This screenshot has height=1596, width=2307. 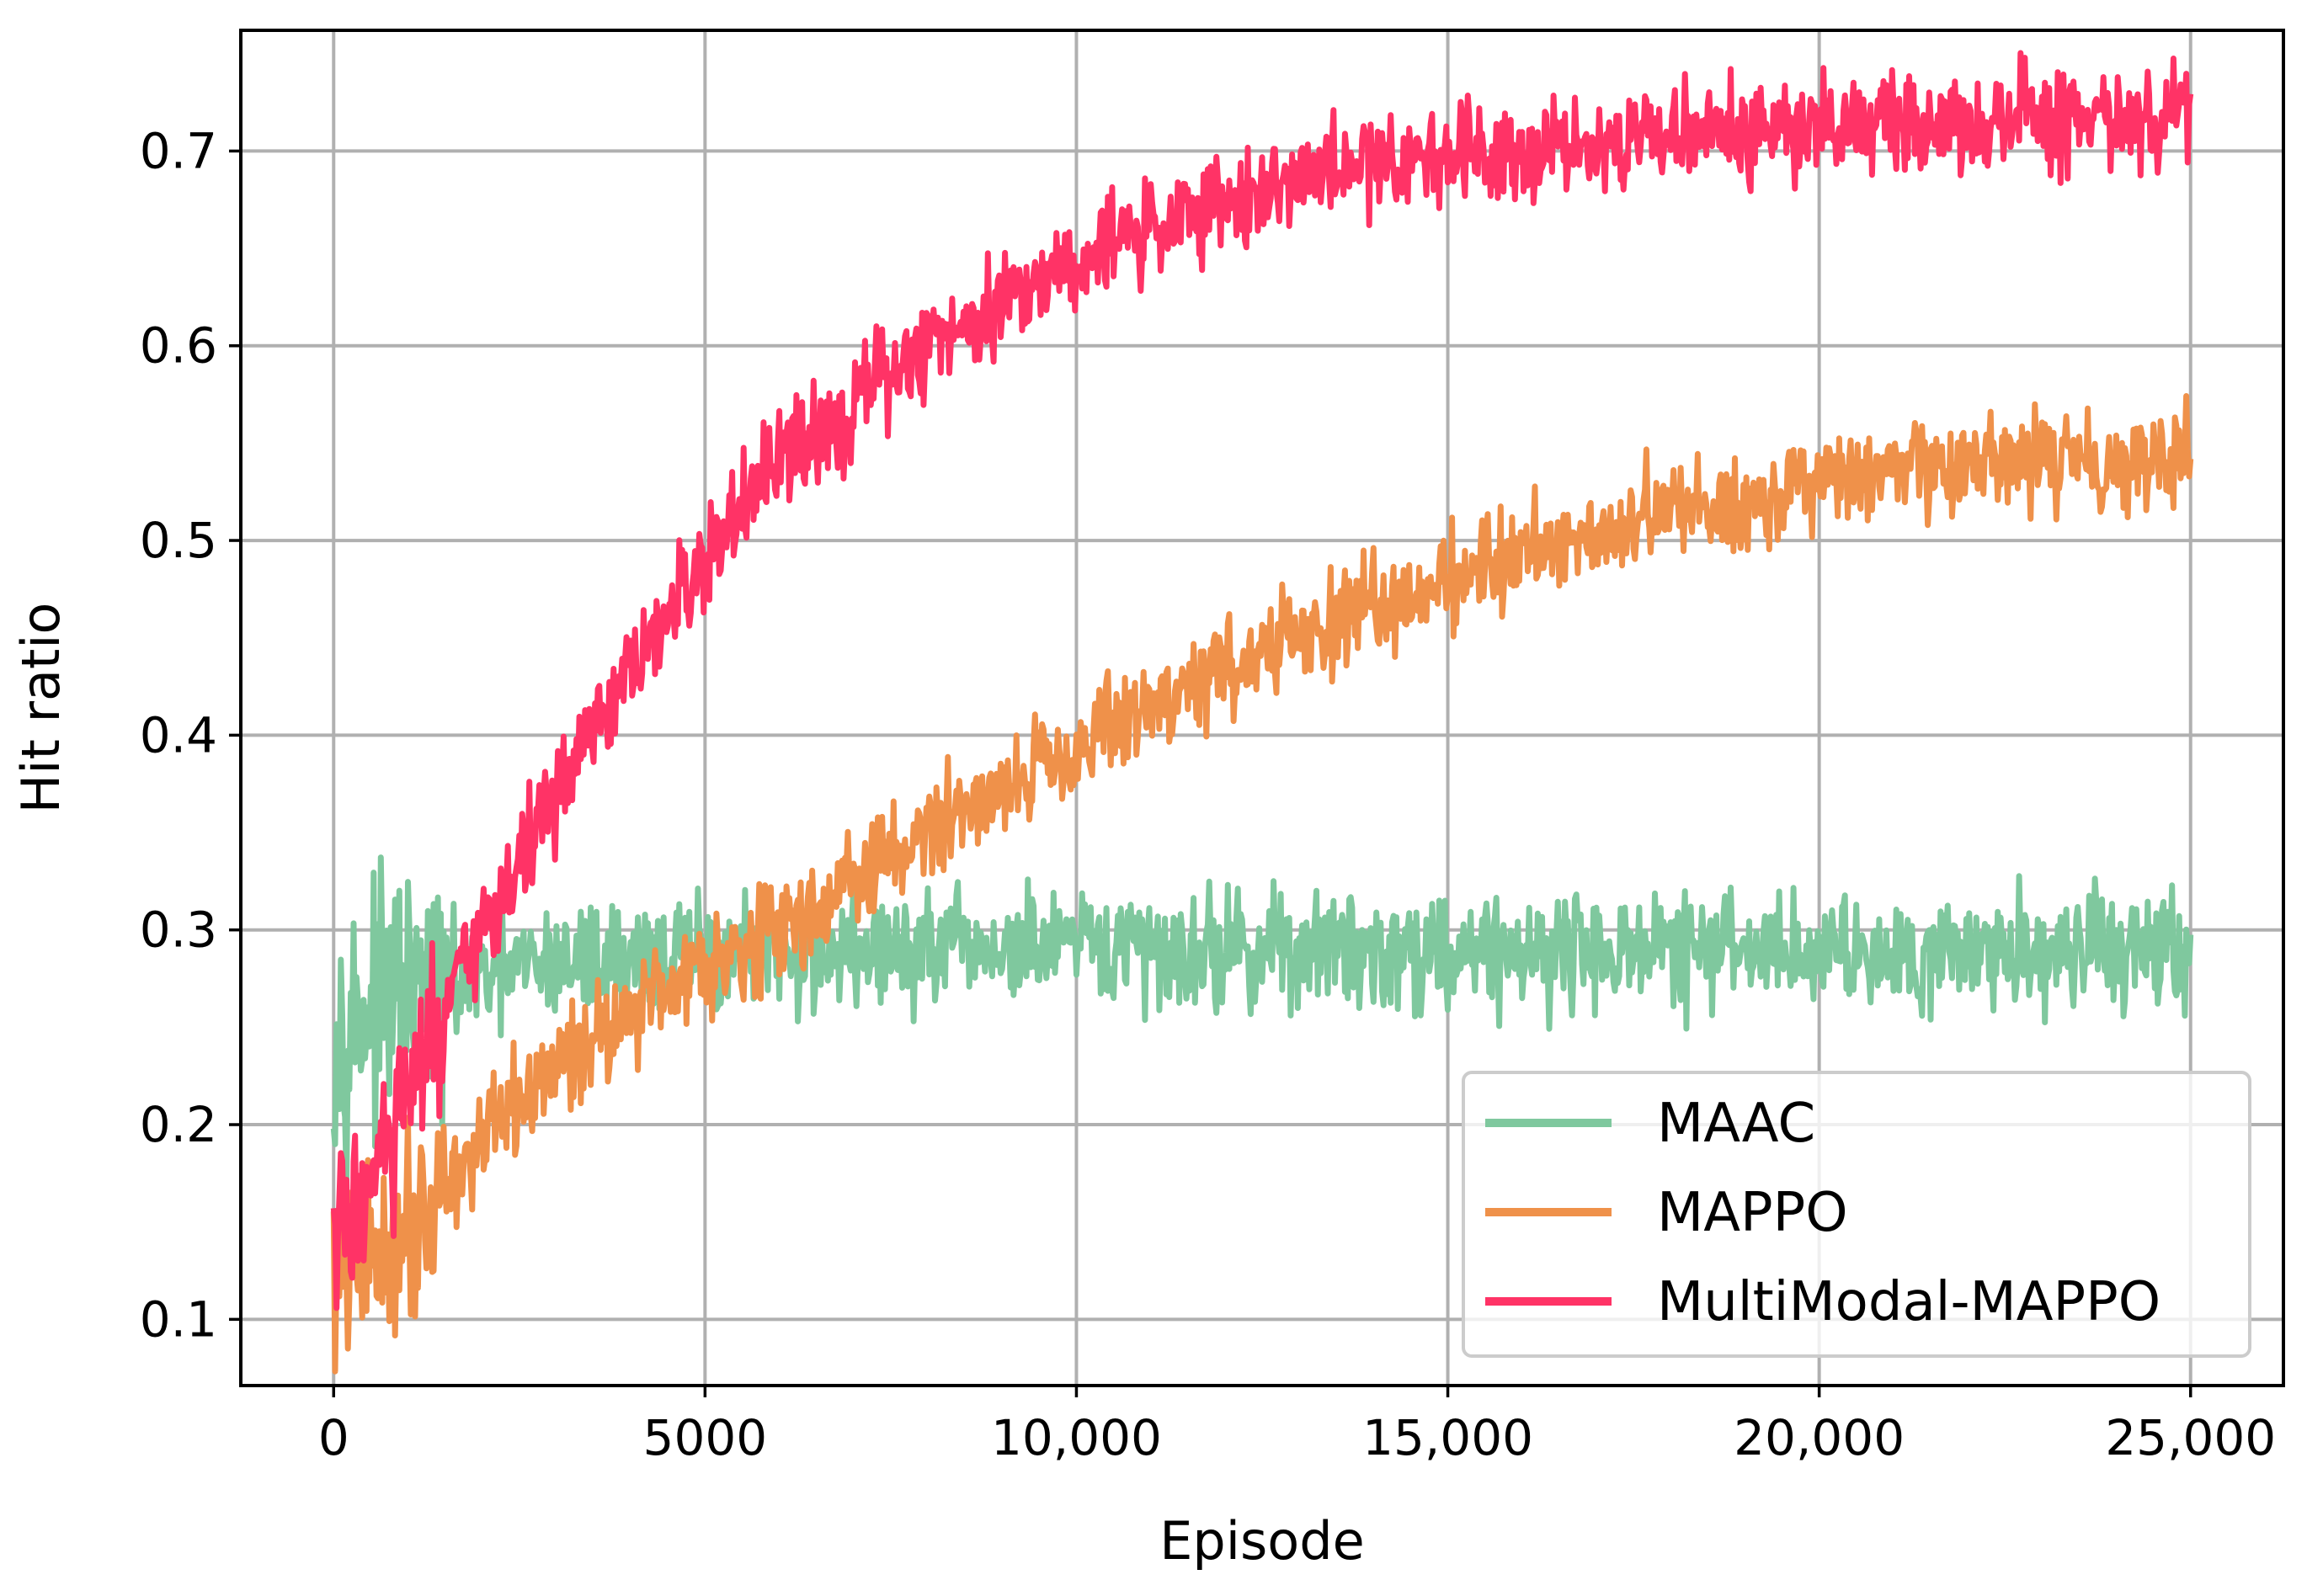 I want to click on legend: MAAC MAPPO MultiModal-MAPPO, so click(x=1856, y=1215).